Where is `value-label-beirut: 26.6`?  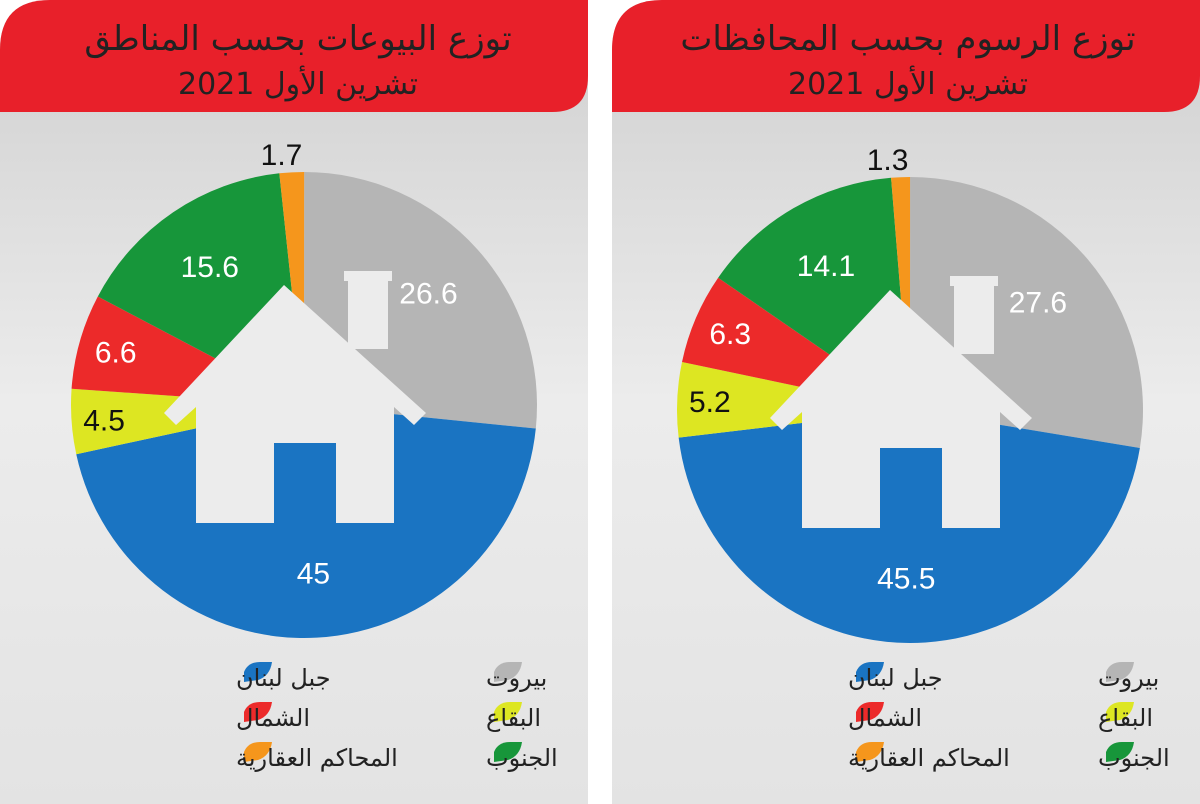 value-label-beirut: 26.6 is located at coordinates (428, 294).